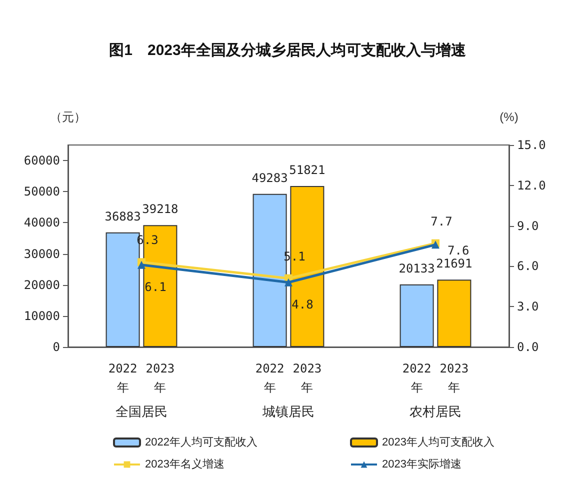 This screenshot has width=575, height=487. What do you see at coordinates (509, 117) in the screenshot?
I see `y2-axis-title: (%)` at bounding box center [509, 117].